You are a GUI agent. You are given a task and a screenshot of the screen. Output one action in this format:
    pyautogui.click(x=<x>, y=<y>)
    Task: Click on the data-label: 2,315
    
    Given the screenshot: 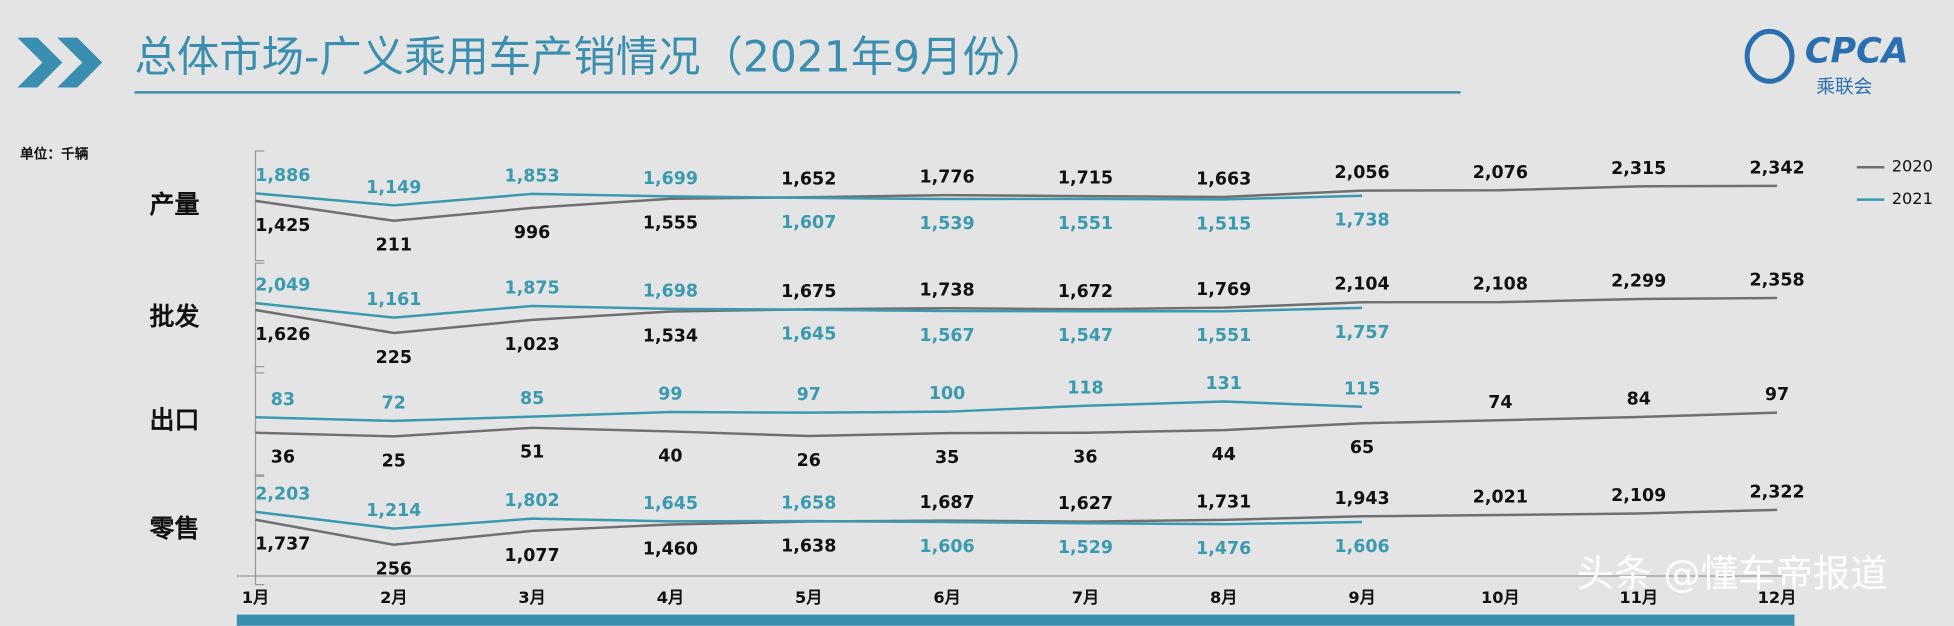 What is the action you would take?
    pyautogui.click(x=1638, y=169)
    